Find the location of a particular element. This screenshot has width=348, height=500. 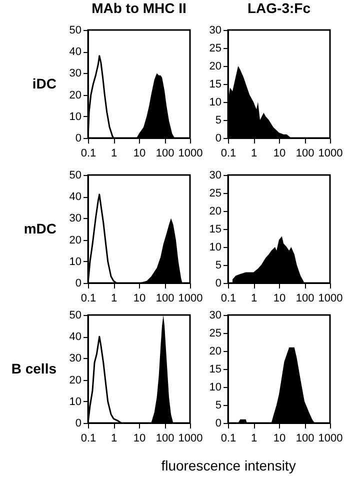

y-axis-title: iDC is located at coordinates (44, 84).